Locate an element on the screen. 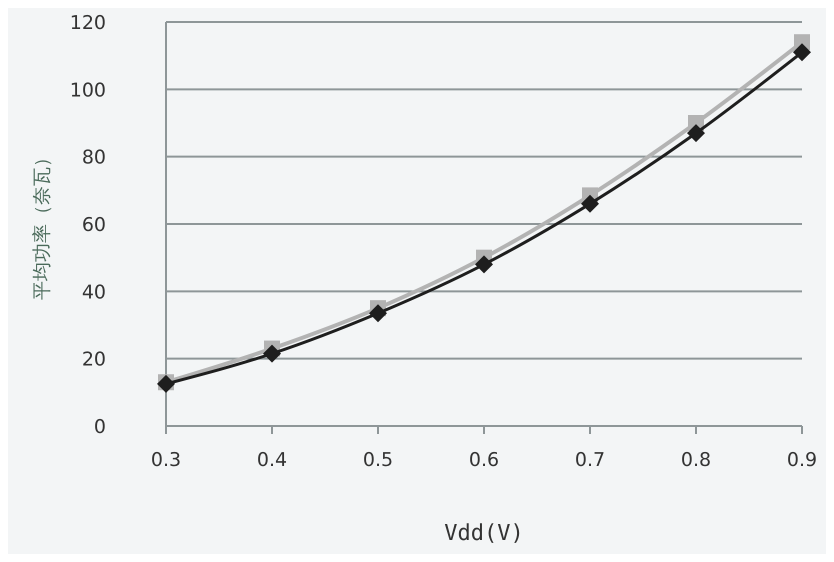 Image resolution: width=834 pixels, height=562 pixels. y-tick-label: 80 is located at coordinates (94, 157).